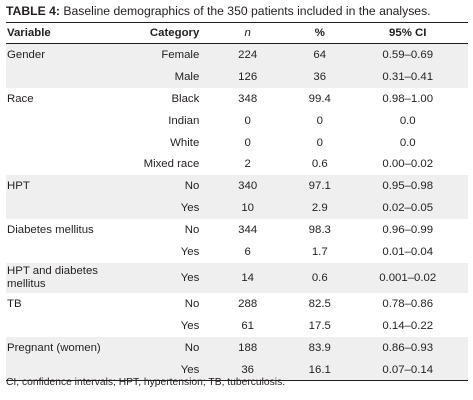 The height and width of the screenshot is (400, 473). I want to click on header-ci: 95% CI, so click(407, 33).